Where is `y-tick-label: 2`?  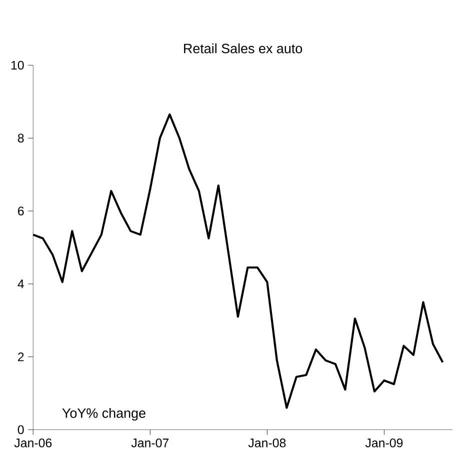
y-tick-label: 2 is located at coordinates (21, 357).